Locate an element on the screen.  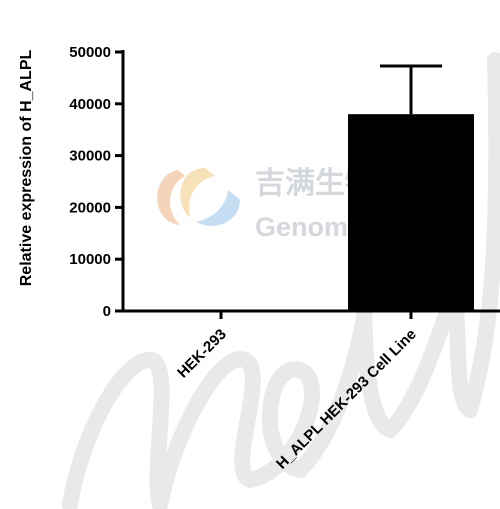
y-axis-title: Relative expression of H_ALPL is located at coordinates (26, 168).